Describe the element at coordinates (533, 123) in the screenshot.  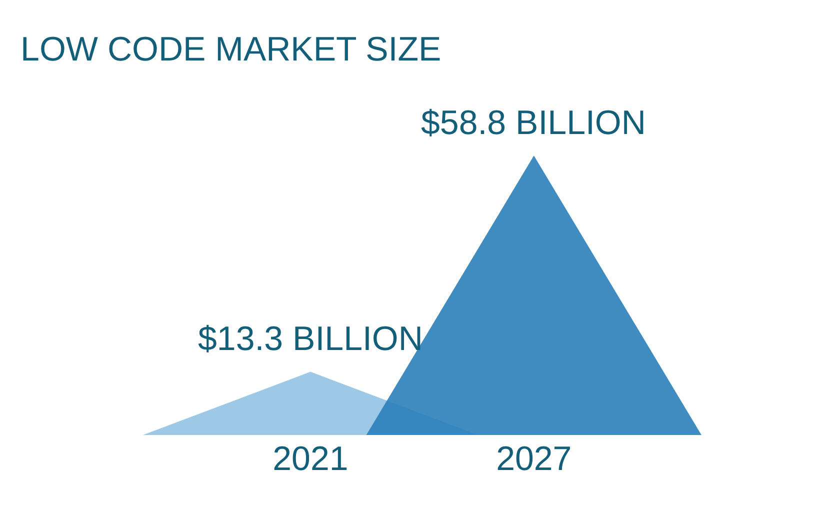
I see `data-label: $58.8 BILLION` at that location.